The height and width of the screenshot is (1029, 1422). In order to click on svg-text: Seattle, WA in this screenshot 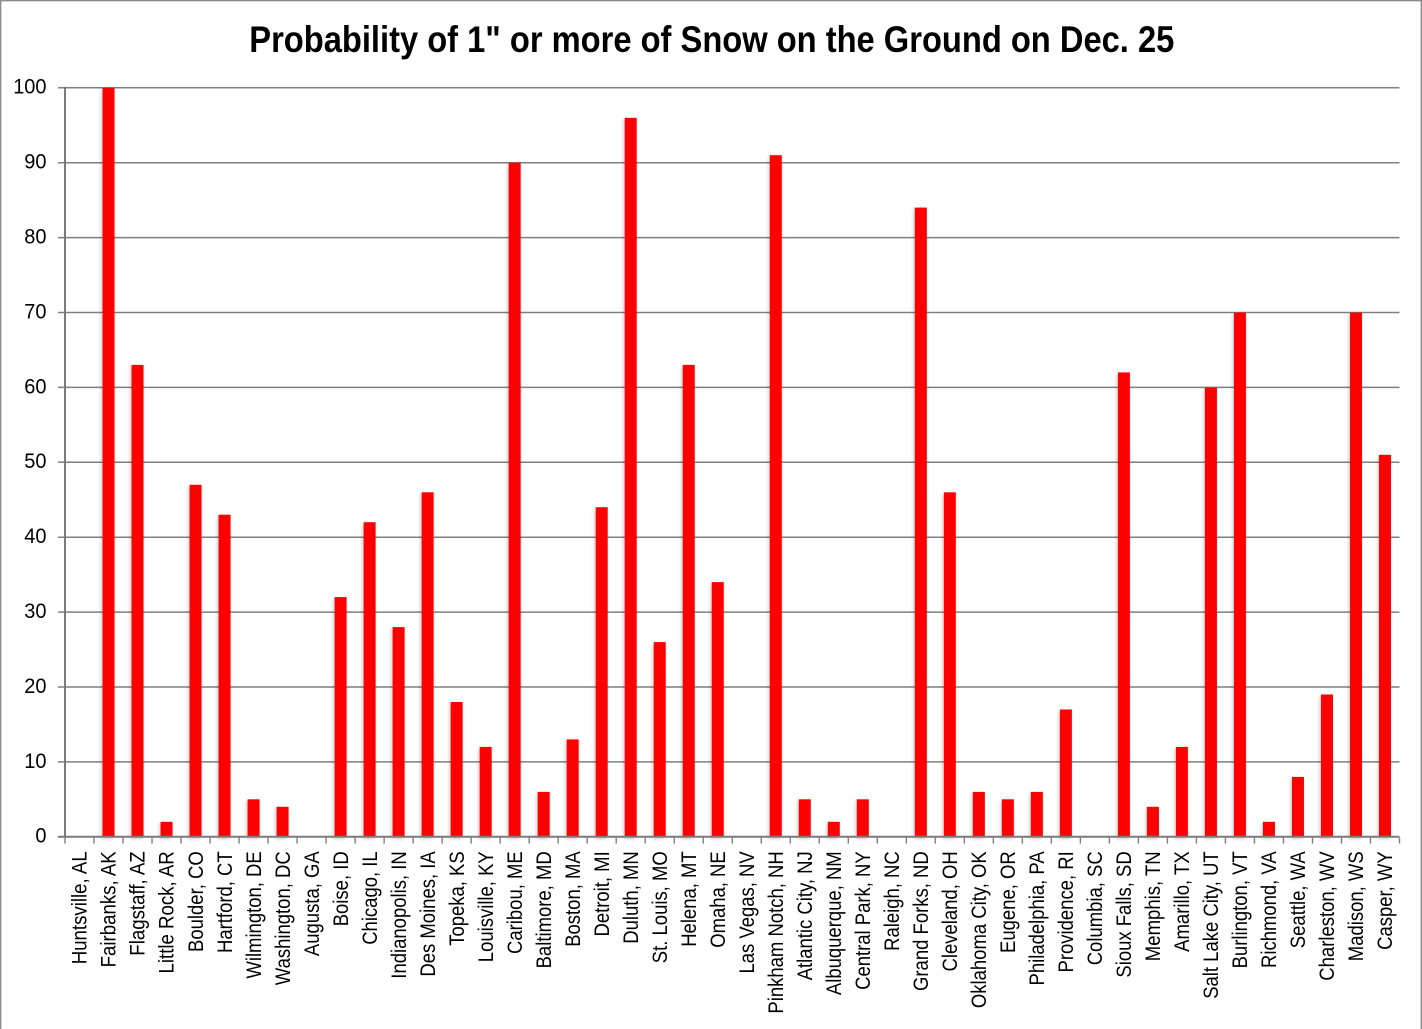, I will do `click(1298, 899)`.